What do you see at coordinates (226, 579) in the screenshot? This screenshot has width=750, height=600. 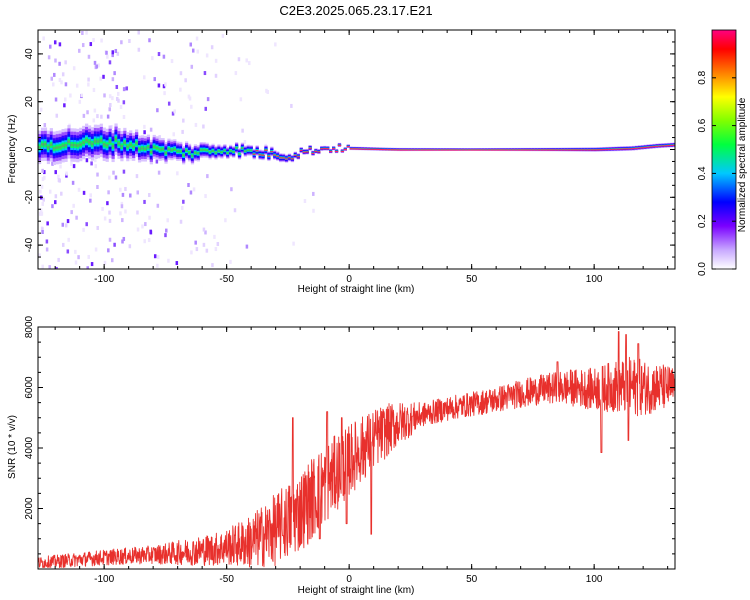 I see `snr-x-tick-label: -50` at bounding box center [226, 579].